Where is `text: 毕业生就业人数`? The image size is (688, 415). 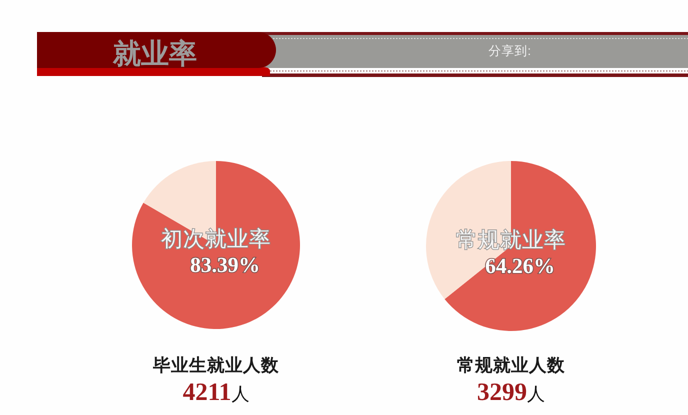
text: 毕业生就业人数 is located at coordinates (216, 365).